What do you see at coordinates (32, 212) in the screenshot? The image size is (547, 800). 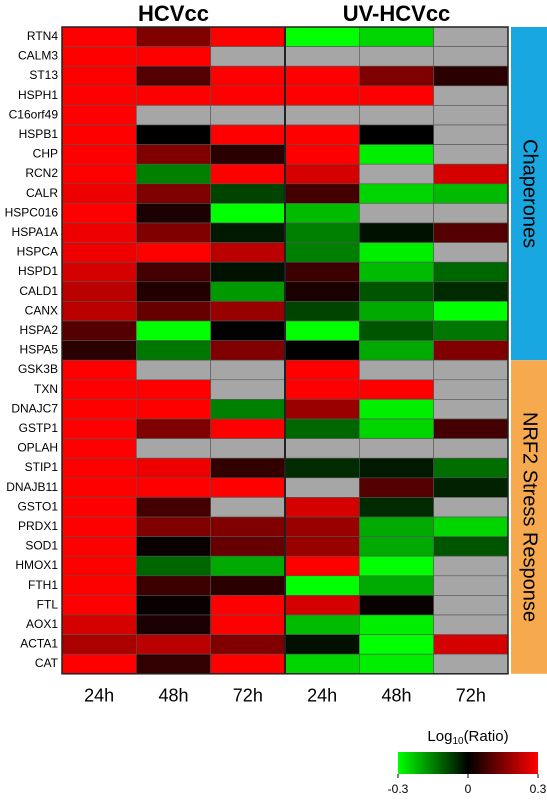 I see `row-label: HSPC016` at bounding box center [32, 212].